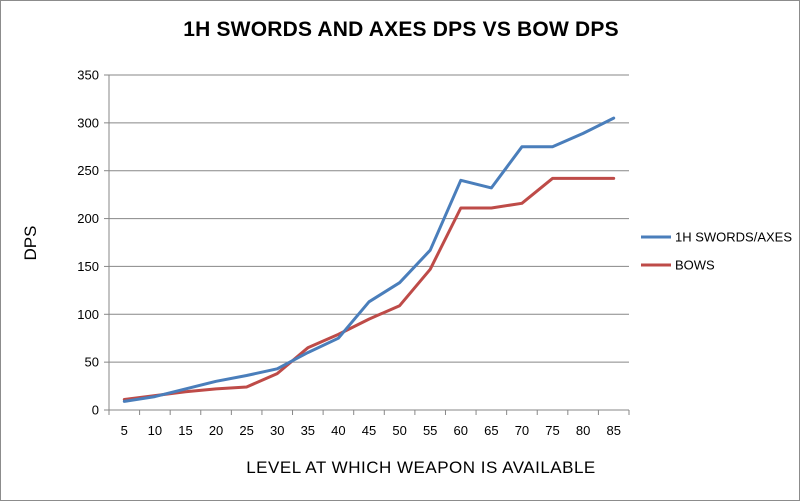 The height and width of the screenshot is (502, 800). I want to click on x-tick-label: 70, so click(522, 430).